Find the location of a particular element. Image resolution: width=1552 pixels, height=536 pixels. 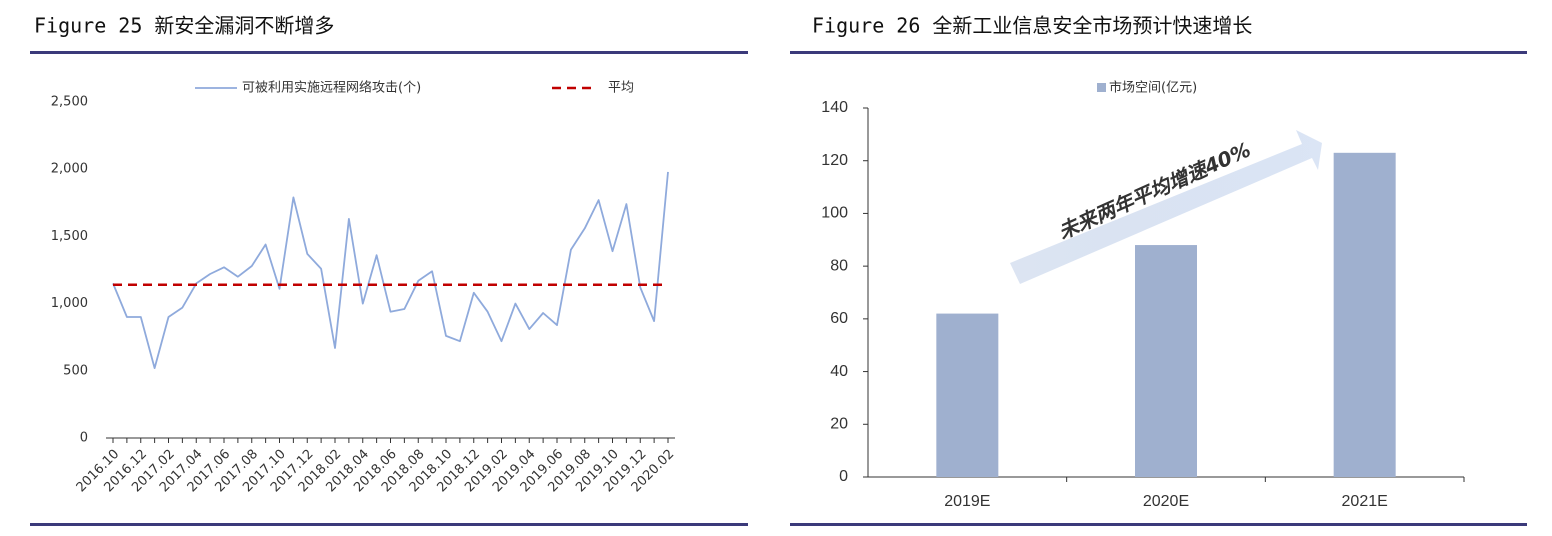

growth-arrow is located at coordinates (1166, 207).